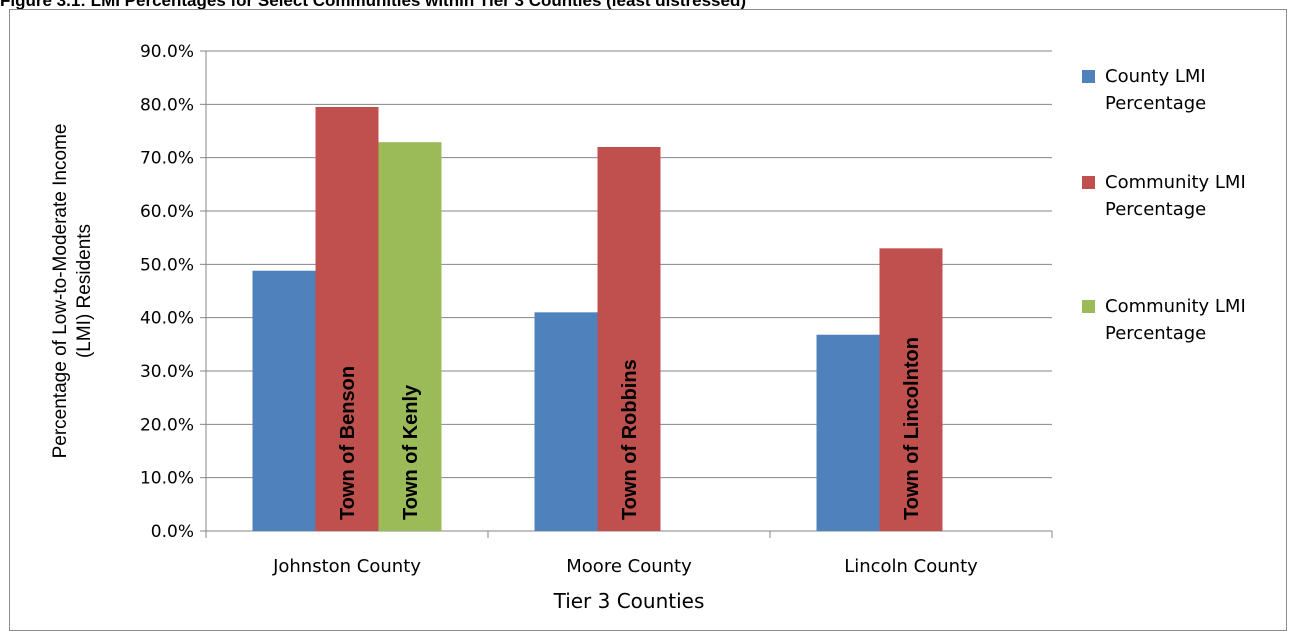  Describe the element at coordinates (167, 319) in the screenshot. I see `y-tick-label: 40.0%` at that location.